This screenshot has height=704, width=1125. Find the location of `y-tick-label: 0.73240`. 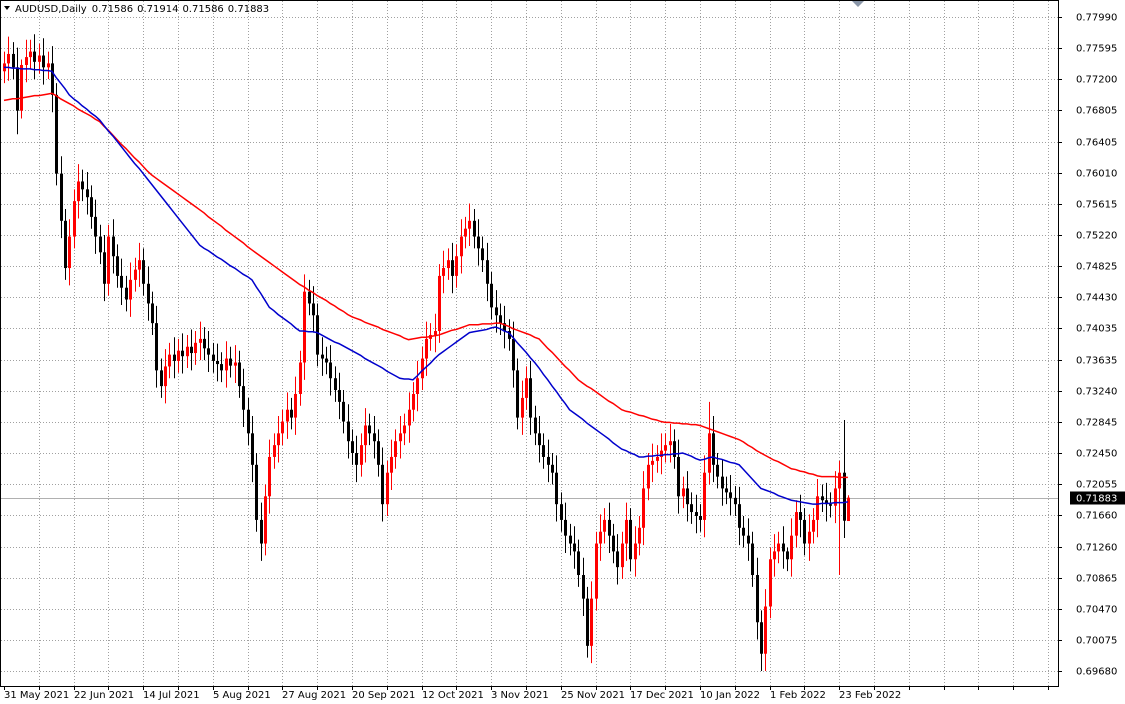

y-tick-label: 0.73240 is located at coordinates (1096, 392).